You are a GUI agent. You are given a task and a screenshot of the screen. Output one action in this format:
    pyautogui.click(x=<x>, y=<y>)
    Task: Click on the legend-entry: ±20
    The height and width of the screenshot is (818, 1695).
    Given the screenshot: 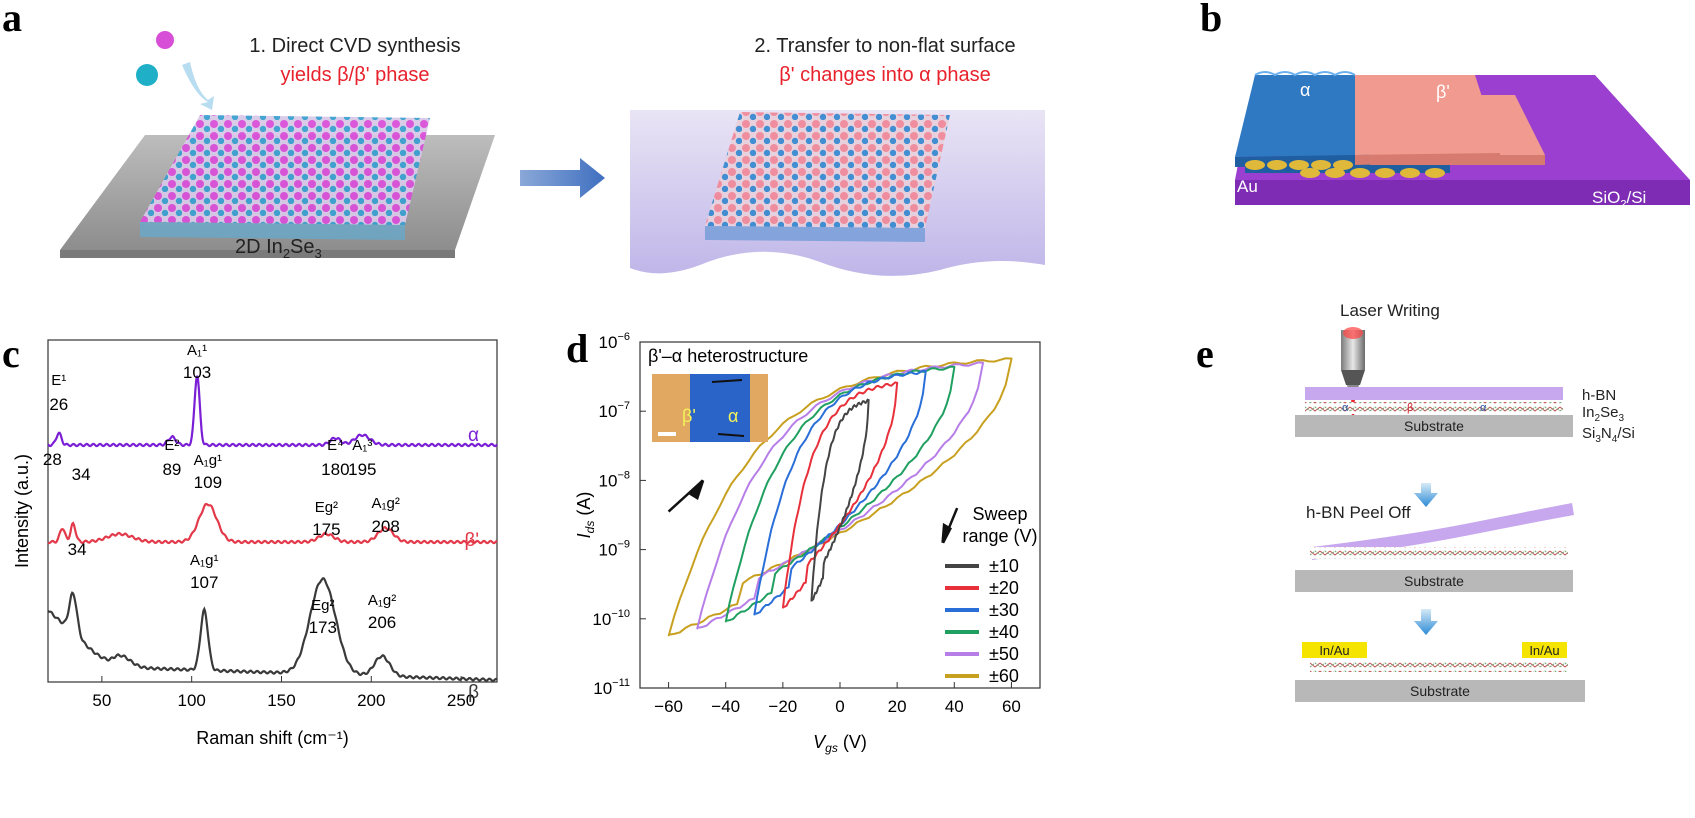 What is the action you would take?
    pyautogui.click(x=1004, y=588)
    